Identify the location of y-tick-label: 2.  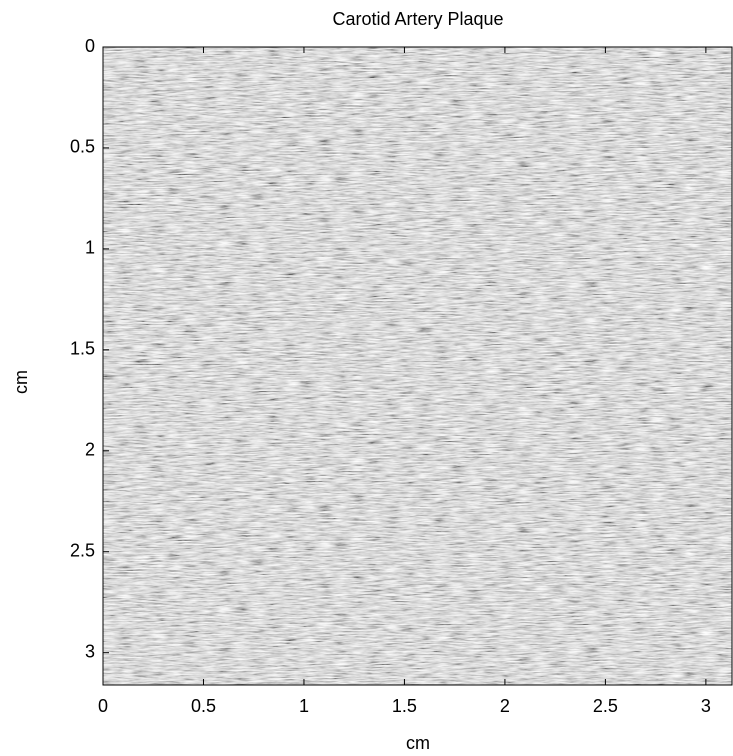
(90, 450).